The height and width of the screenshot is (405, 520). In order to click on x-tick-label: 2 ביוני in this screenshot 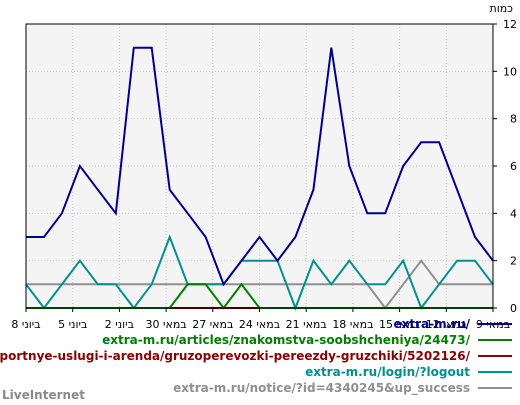, I will do `click(119, 324)`.